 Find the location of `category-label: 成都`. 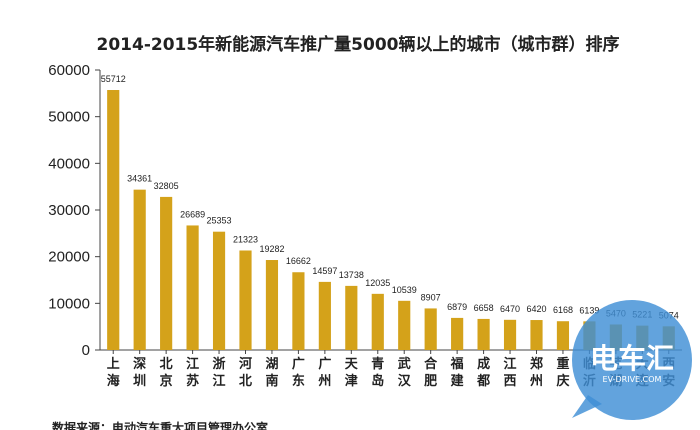

category-label: 成都 is located at coordinates (483, 372).